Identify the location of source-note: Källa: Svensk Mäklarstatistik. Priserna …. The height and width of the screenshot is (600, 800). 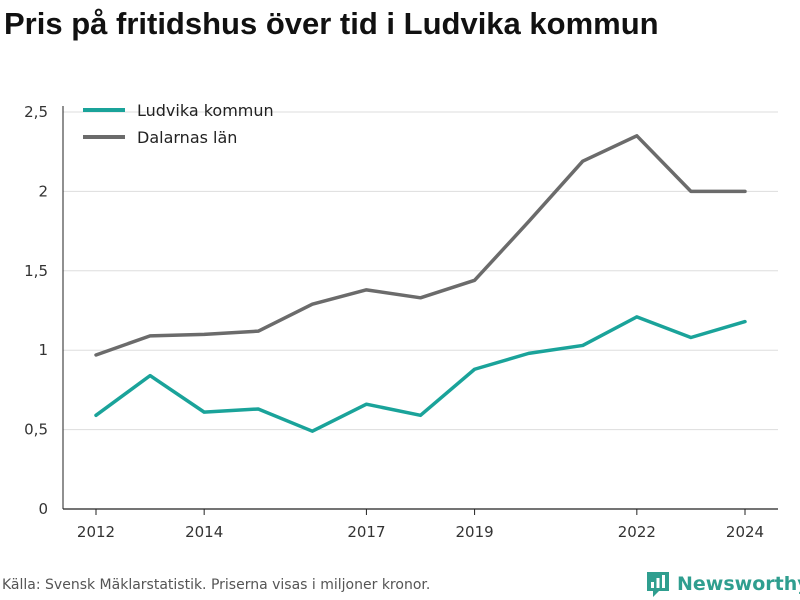
(216, 585).